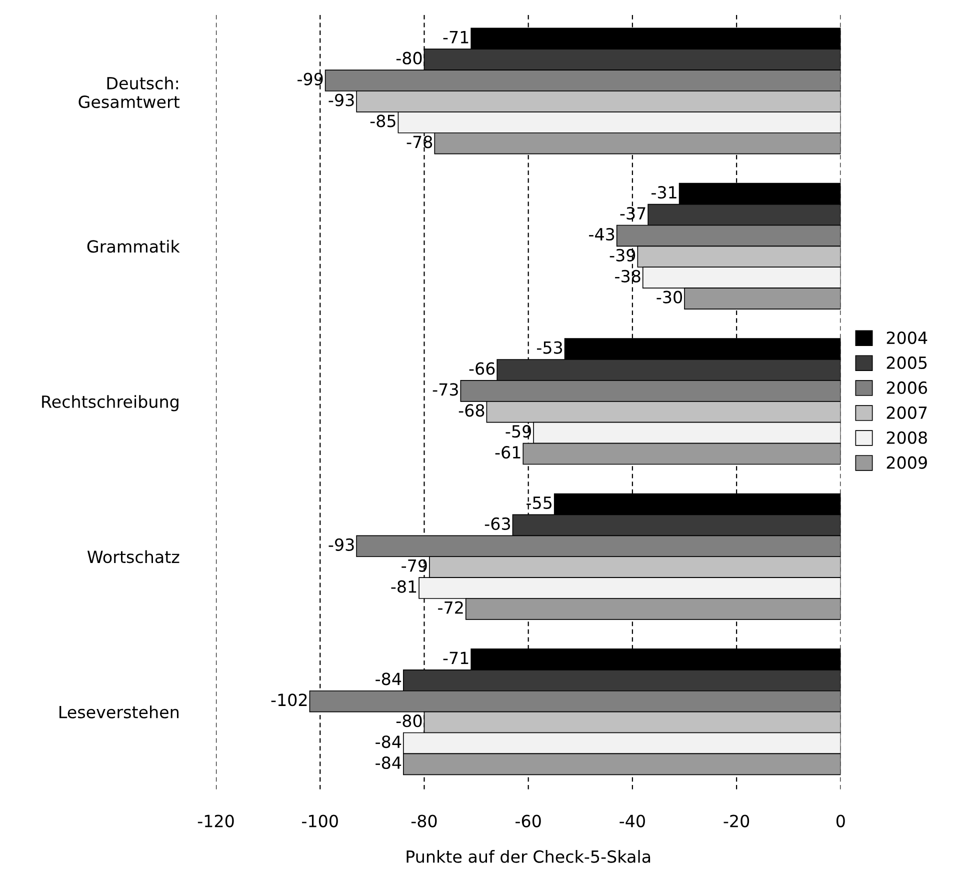 The width and height of the screenshot is (973, 892). I want to click on data-label: -63, so click(497, 523).